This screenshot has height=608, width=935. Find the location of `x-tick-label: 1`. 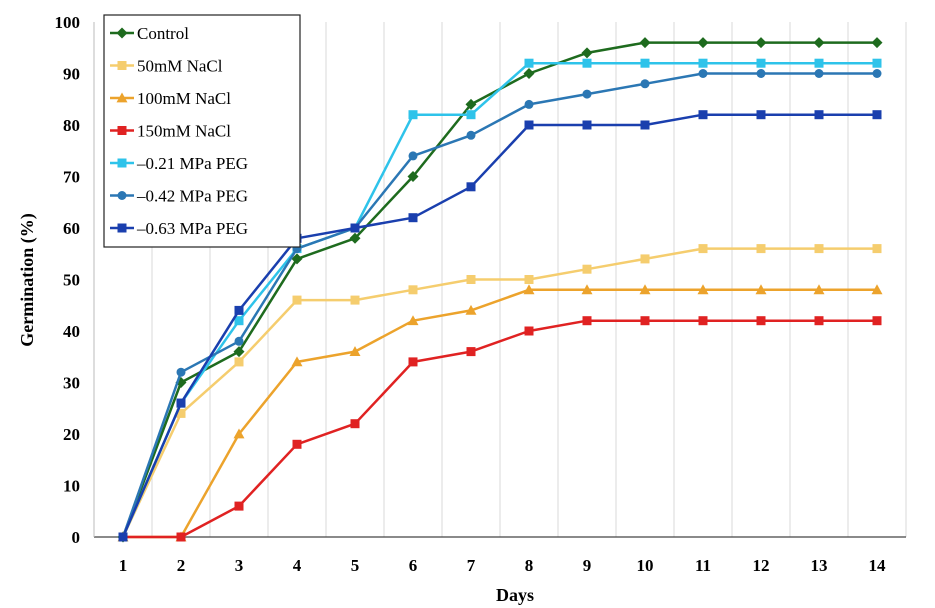

x-tick-label: 1 is located at coordinates (123, 565).